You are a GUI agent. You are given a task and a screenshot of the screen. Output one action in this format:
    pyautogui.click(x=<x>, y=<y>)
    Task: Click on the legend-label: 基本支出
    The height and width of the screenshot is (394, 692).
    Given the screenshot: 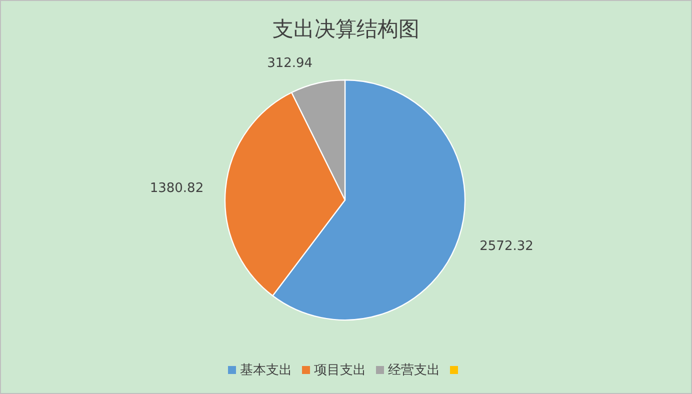 What is the action you would take?
    pyautogui.click(x=266, y=370)
    